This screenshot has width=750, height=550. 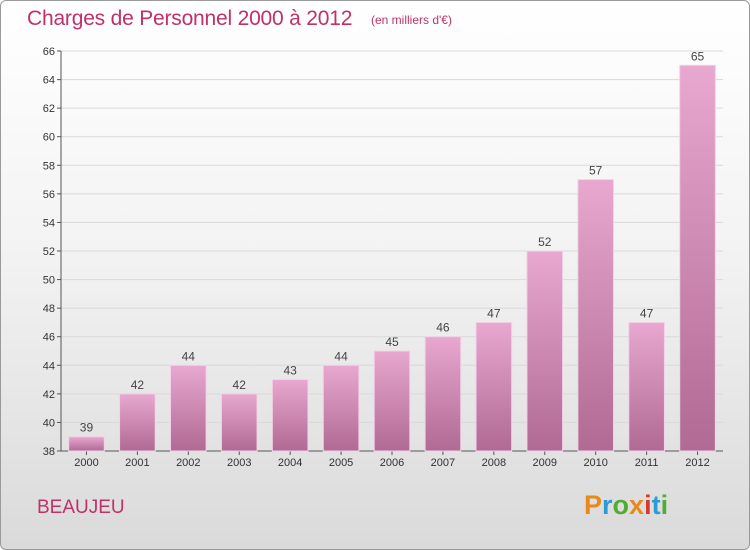 I want to click on x-tick-label: 2009, so click(x=545, y=463).